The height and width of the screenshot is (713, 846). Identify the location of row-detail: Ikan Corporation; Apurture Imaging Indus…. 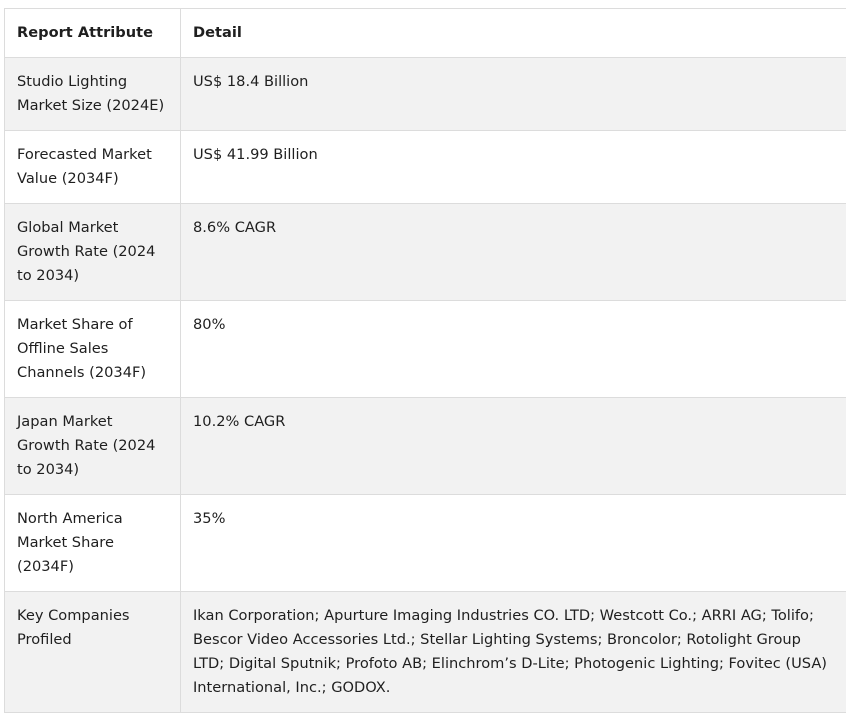
(513, 652).